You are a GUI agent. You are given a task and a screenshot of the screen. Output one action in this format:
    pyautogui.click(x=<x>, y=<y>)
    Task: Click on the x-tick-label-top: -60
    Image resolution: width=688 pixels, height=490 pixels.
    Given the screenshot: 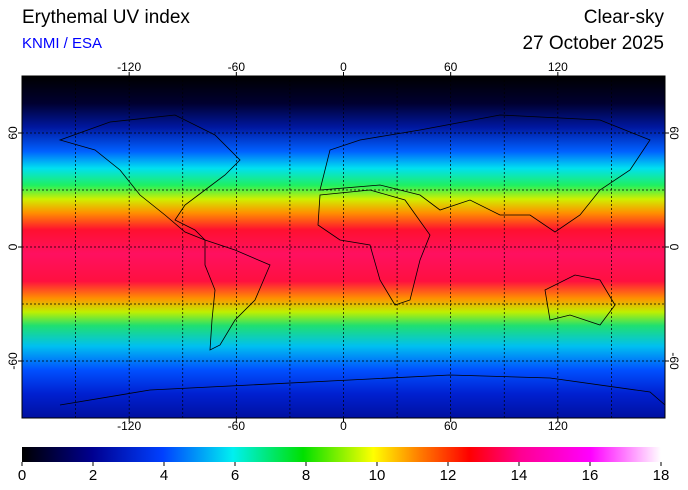 What is the action you would take?
    pyautogui.click(x=237, y=67)
    